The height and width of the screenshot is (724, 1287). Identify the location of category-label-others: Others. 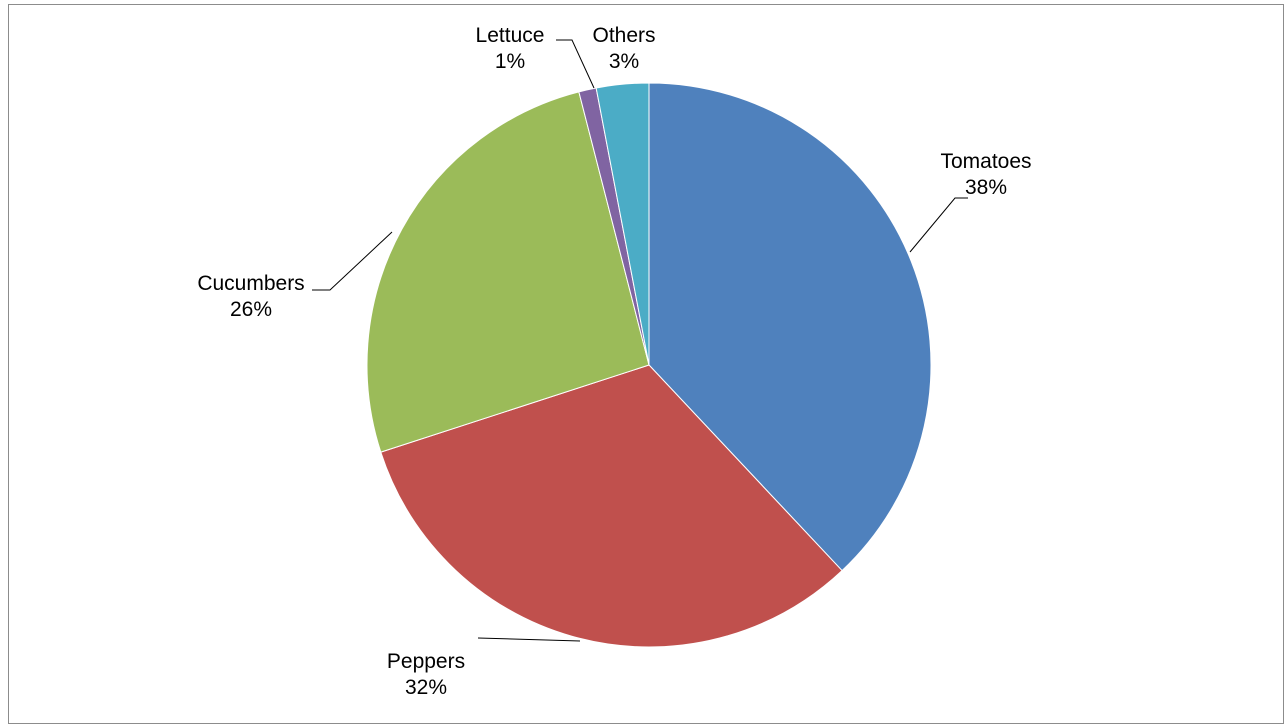
(623, 35).